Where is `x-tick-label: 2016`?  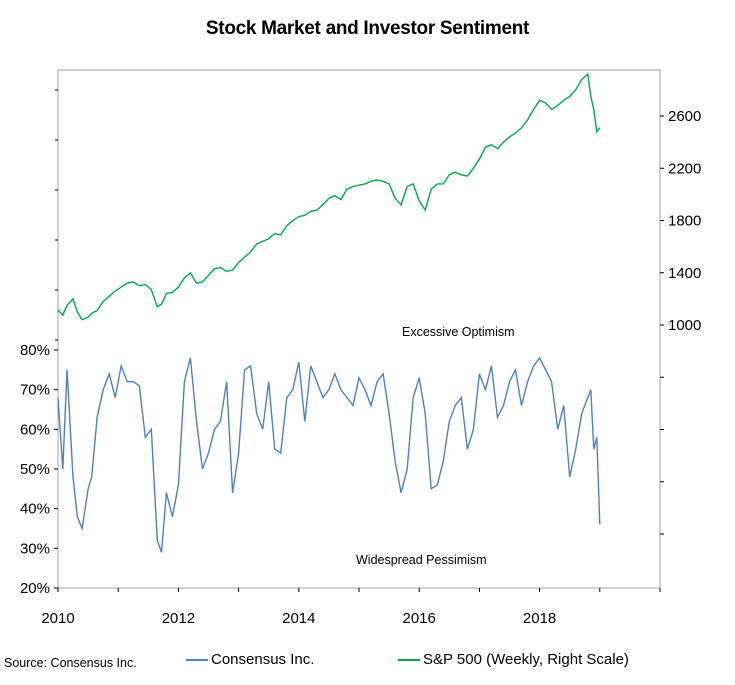 x-tick-label: 2016 is located at coordinates (419, 618).